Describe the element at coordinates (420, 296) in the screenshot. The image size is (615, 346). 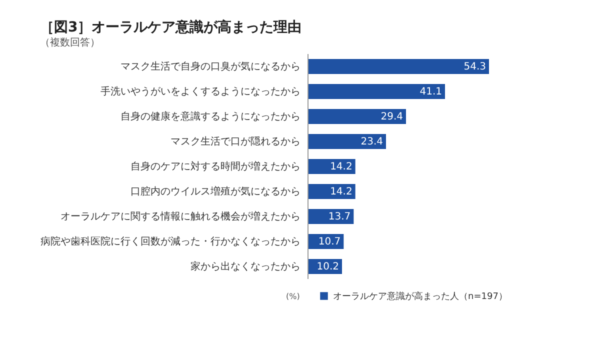
I see `legend-label: オーラルケア意識が高まった人（n=197）` at that location.